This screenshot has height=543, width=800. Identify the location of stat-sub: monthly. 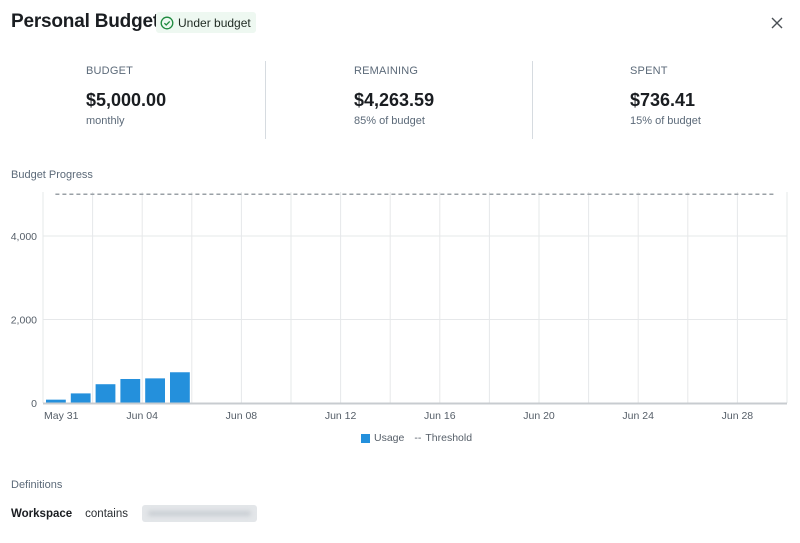
(105, 121).